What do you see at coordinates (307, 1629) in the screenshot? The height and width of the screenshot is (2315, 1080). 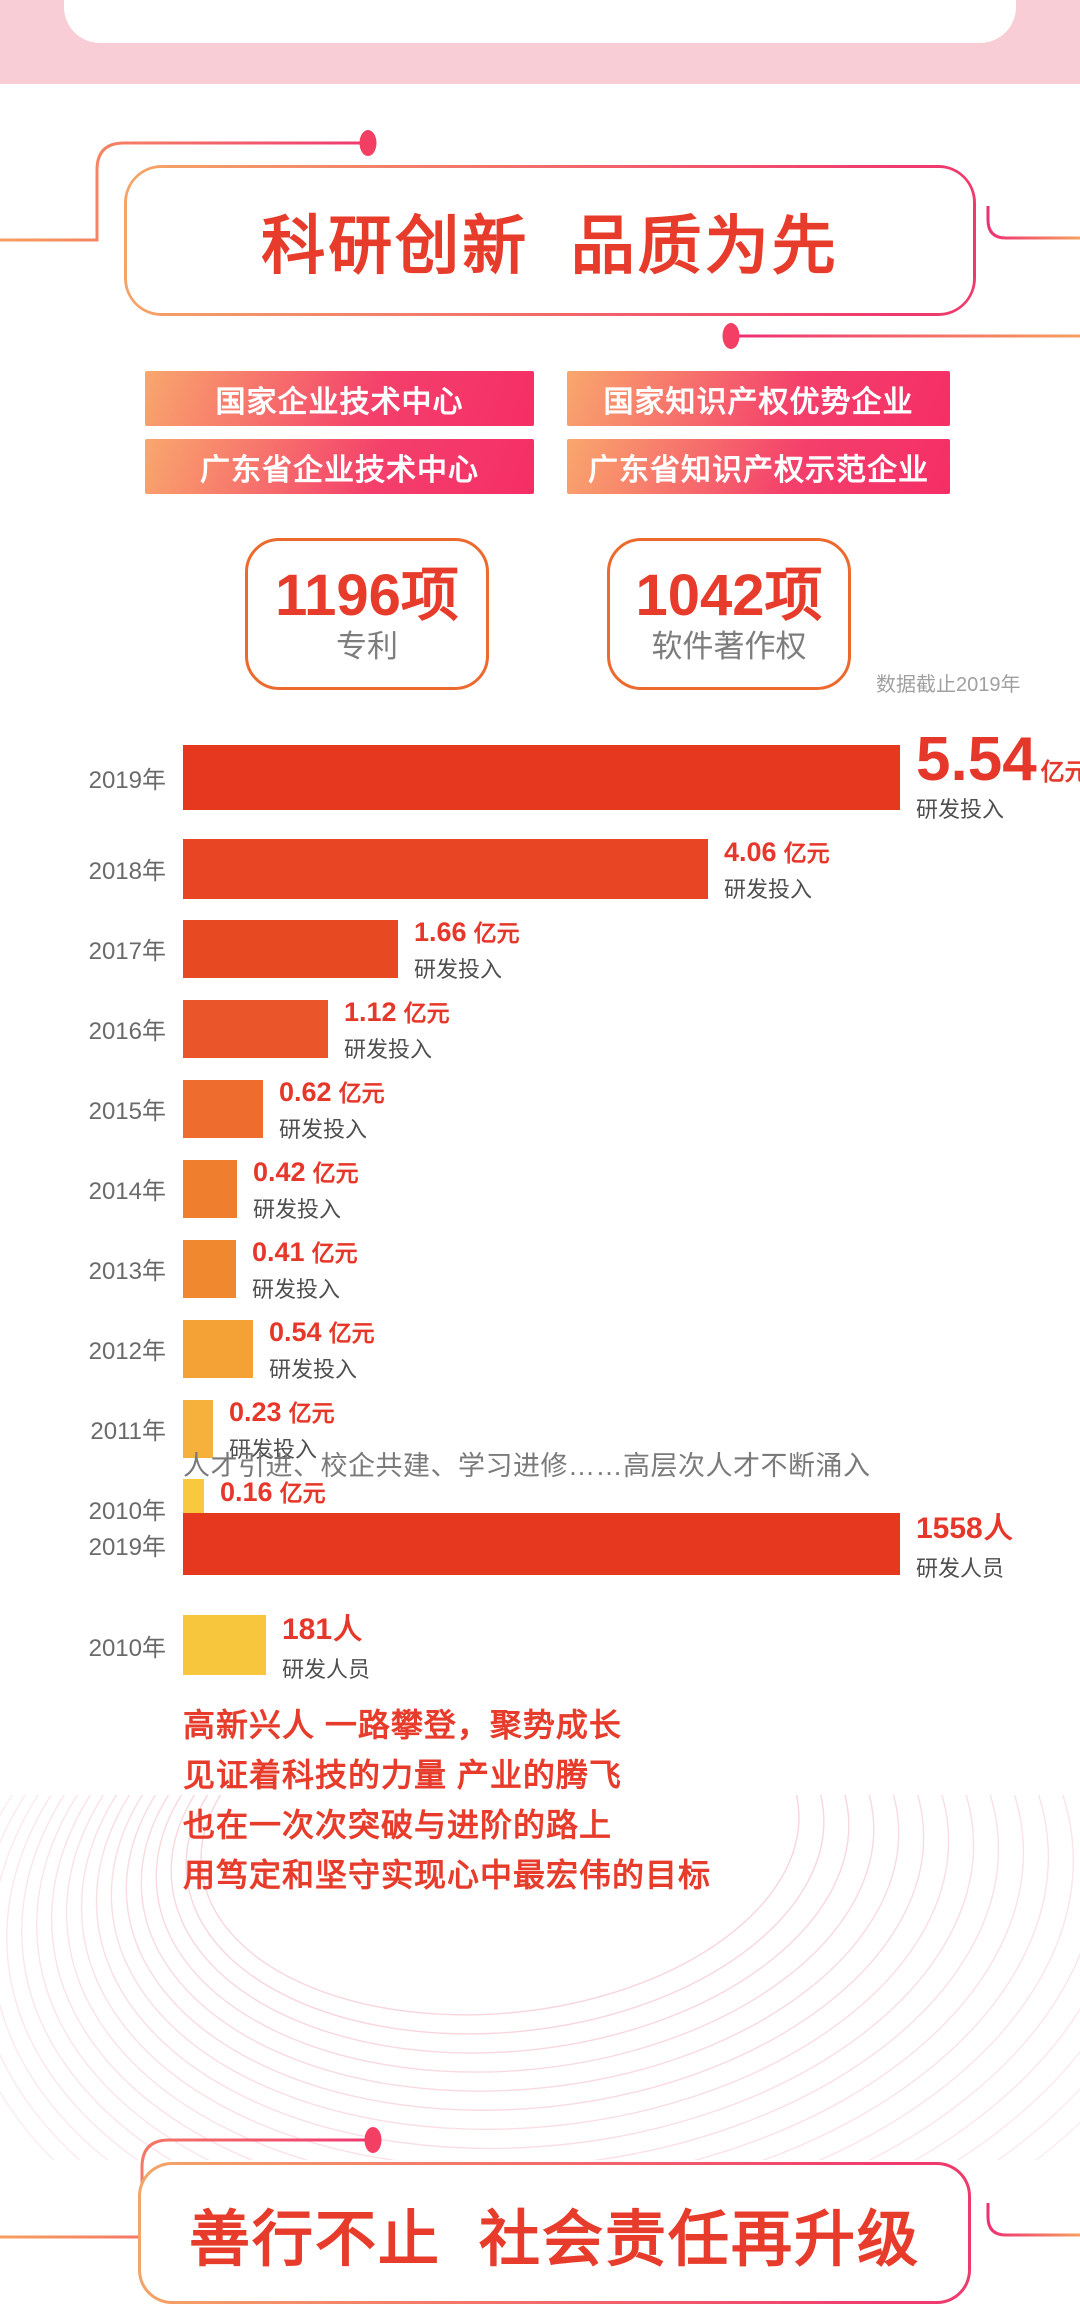 I see `value-number: 181` at bounding box center [307, 1629].